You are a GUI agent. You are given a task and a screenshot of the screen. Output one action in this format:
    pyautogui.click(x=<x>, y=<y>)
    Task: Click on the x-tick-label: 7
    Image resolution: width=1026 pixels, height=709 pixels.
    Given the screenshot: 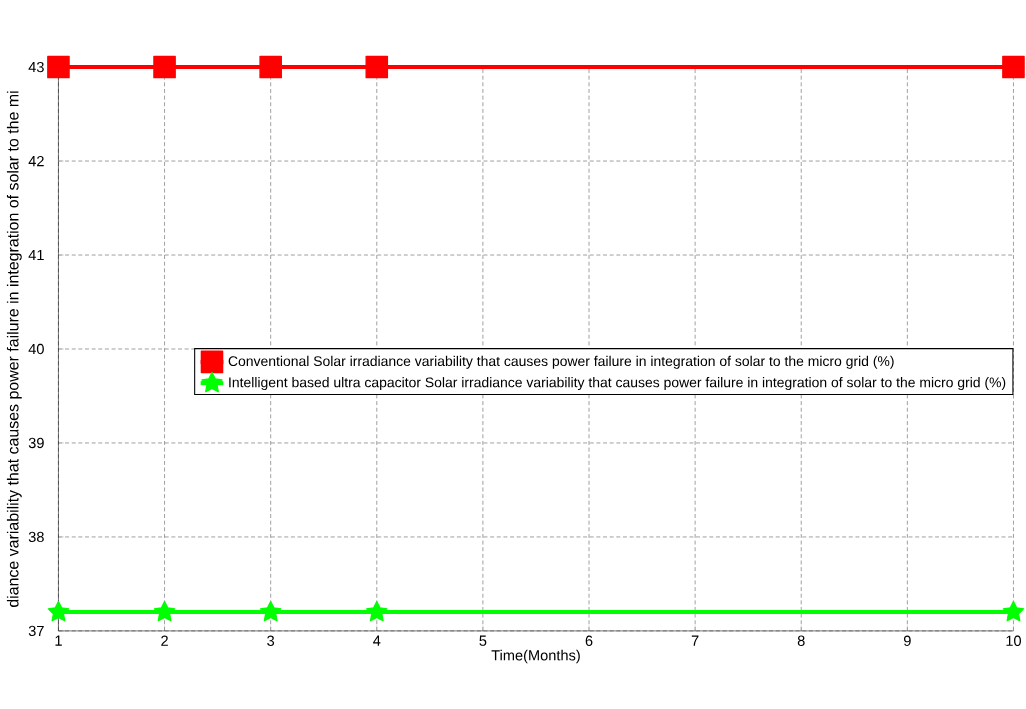 What is the action you would take?
    pyautogui.click(x=695, y=640)
    